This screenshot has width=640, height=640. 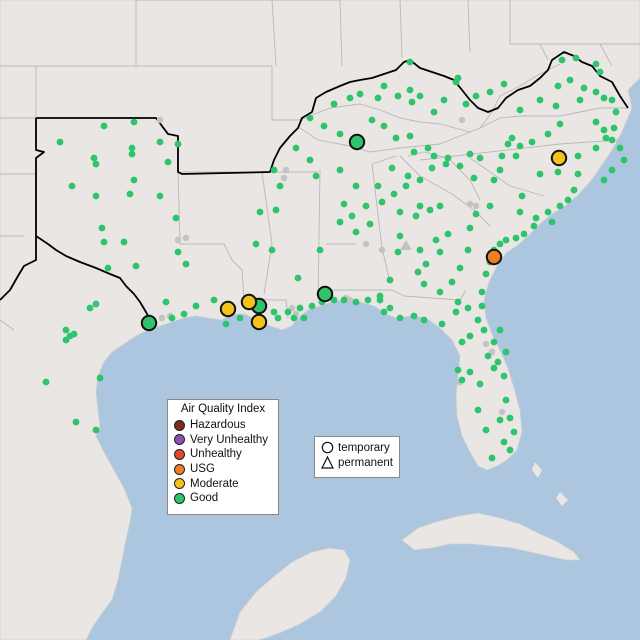 I want to click on site-permanent-triangle, so click(x=406, y=245).